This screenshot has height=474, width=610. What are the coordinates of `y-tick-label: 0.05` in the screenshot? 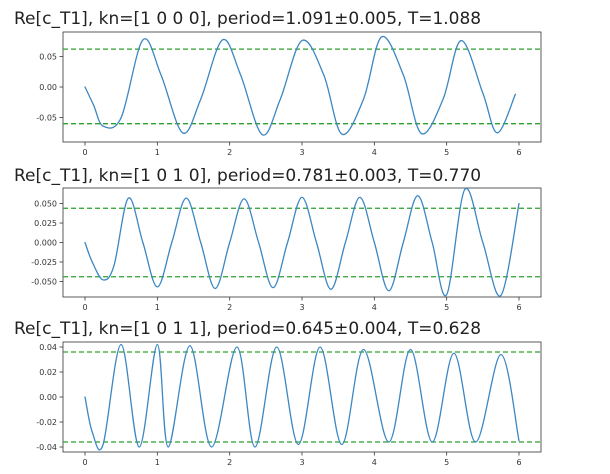 It's located at (48, 56).